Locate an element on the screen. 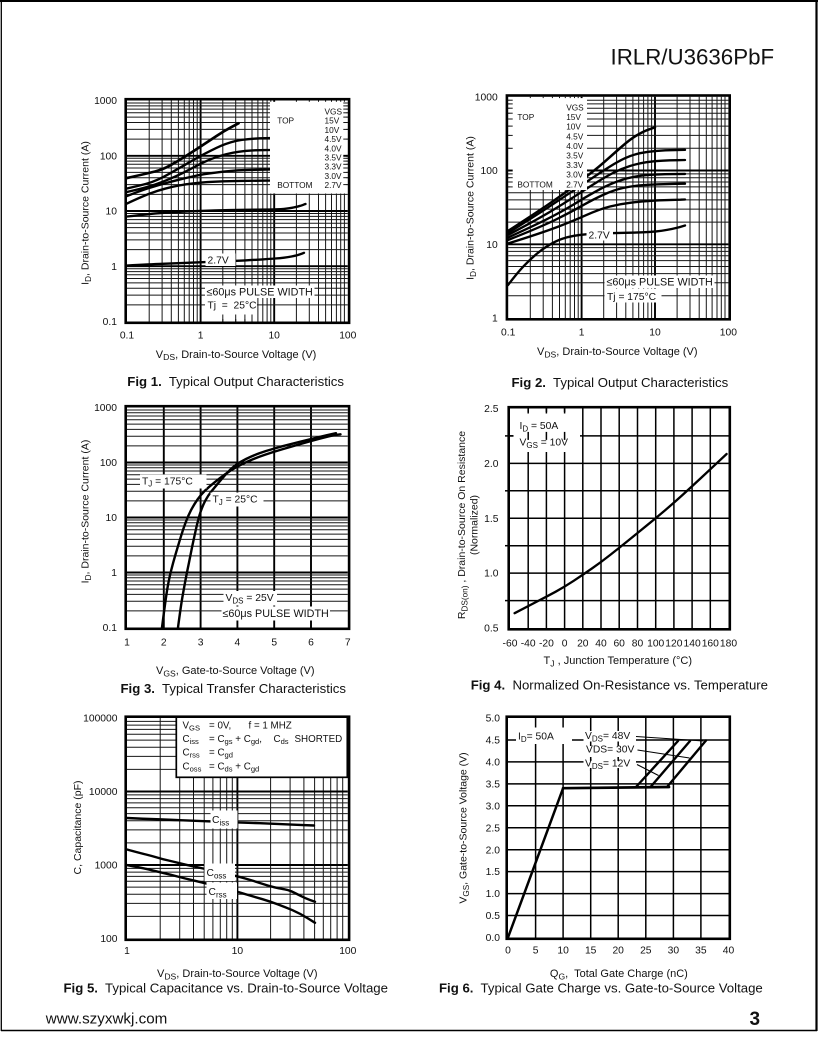 The height and width of the screenshot is (1062, 818). svg-text:ID, Drain-to-Source Current (A: ID, Drain-to-Source Current (A) is located at coordinates (86, 213).